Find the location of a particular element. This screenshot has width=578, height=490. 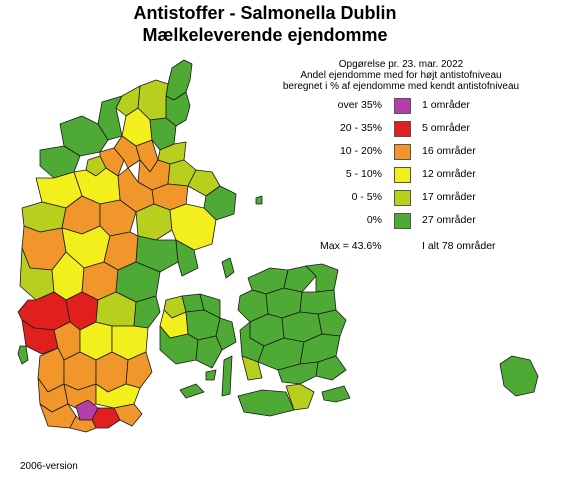

region-silkeborg is located at coordinates (154, 222).